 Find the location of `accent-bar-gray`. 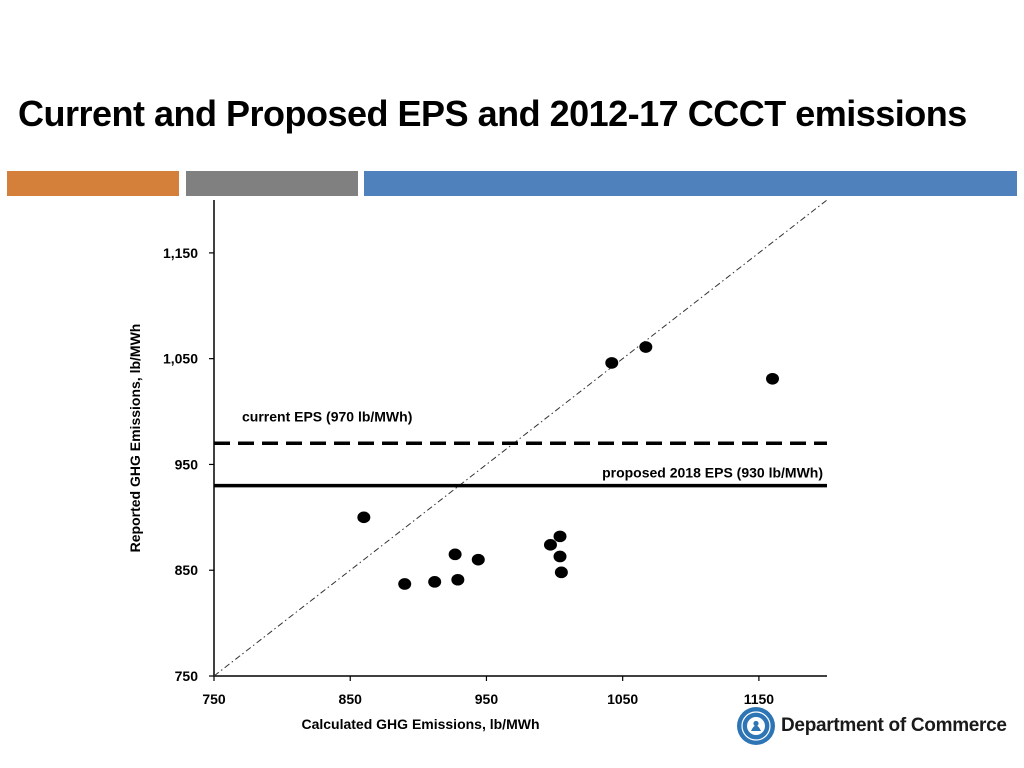

accent-bar-gray is located at coordinates (272, 183).